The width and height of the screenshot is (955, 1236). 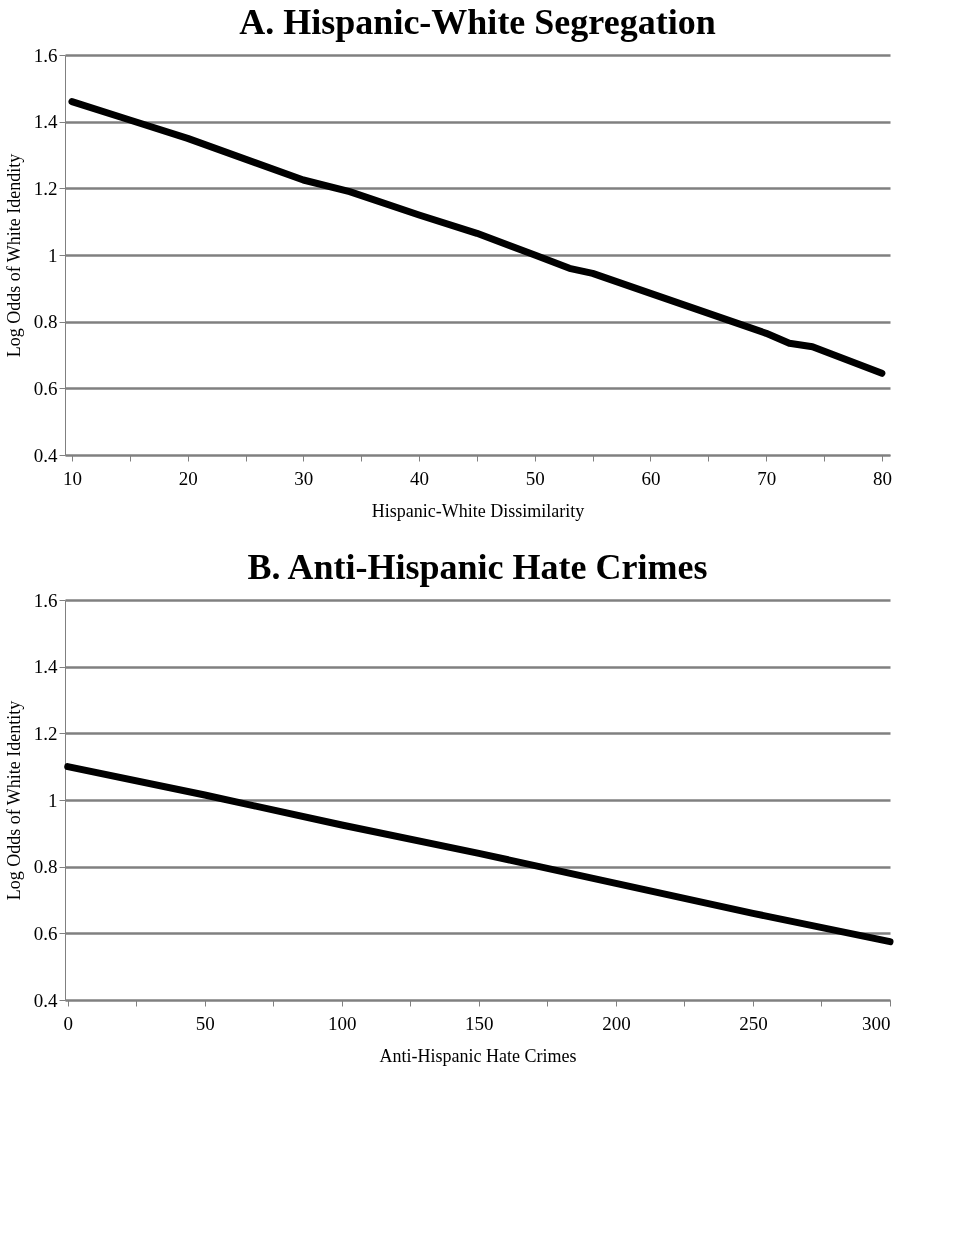 I want to click on x-tick-label: 250, so click(x=753, y=1023).